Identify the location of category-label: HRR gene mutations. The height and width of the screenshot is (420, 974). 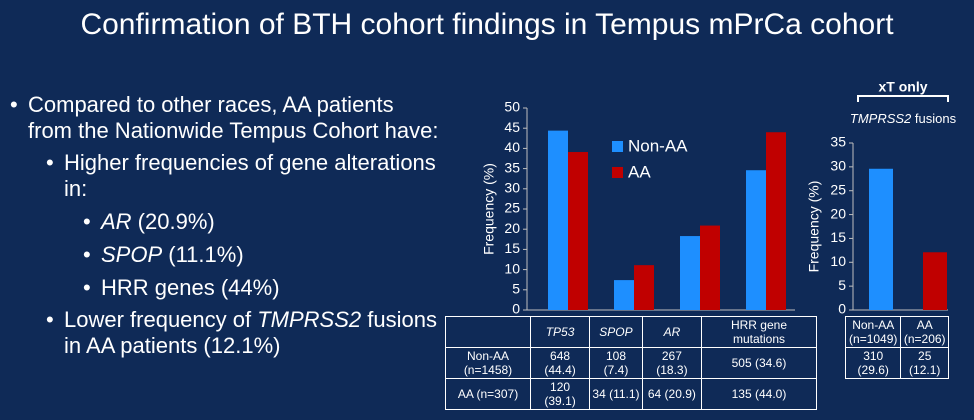
(759, 332).